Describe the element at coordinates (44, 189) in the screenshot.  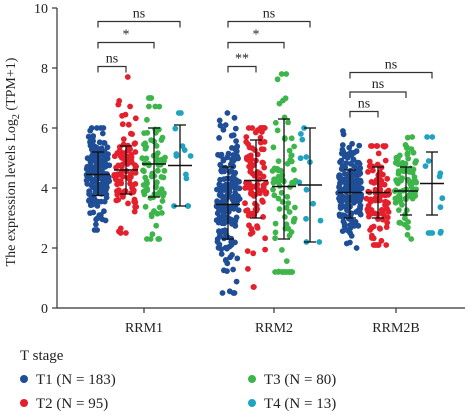
I see `y-tick-label: 4` at that location.